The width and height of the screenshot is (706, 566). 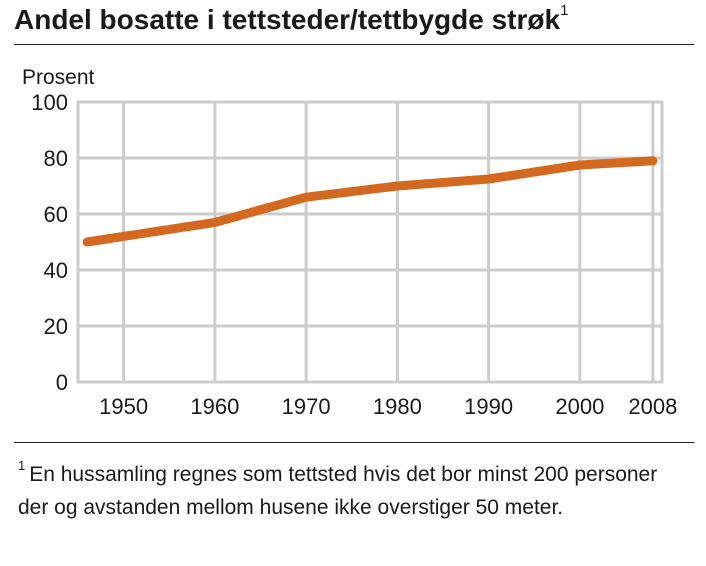 I want to click on x-axis-tick-labels: 1950 1960 1970 1980 1990 2000 2008, so click(x=388, y=406).